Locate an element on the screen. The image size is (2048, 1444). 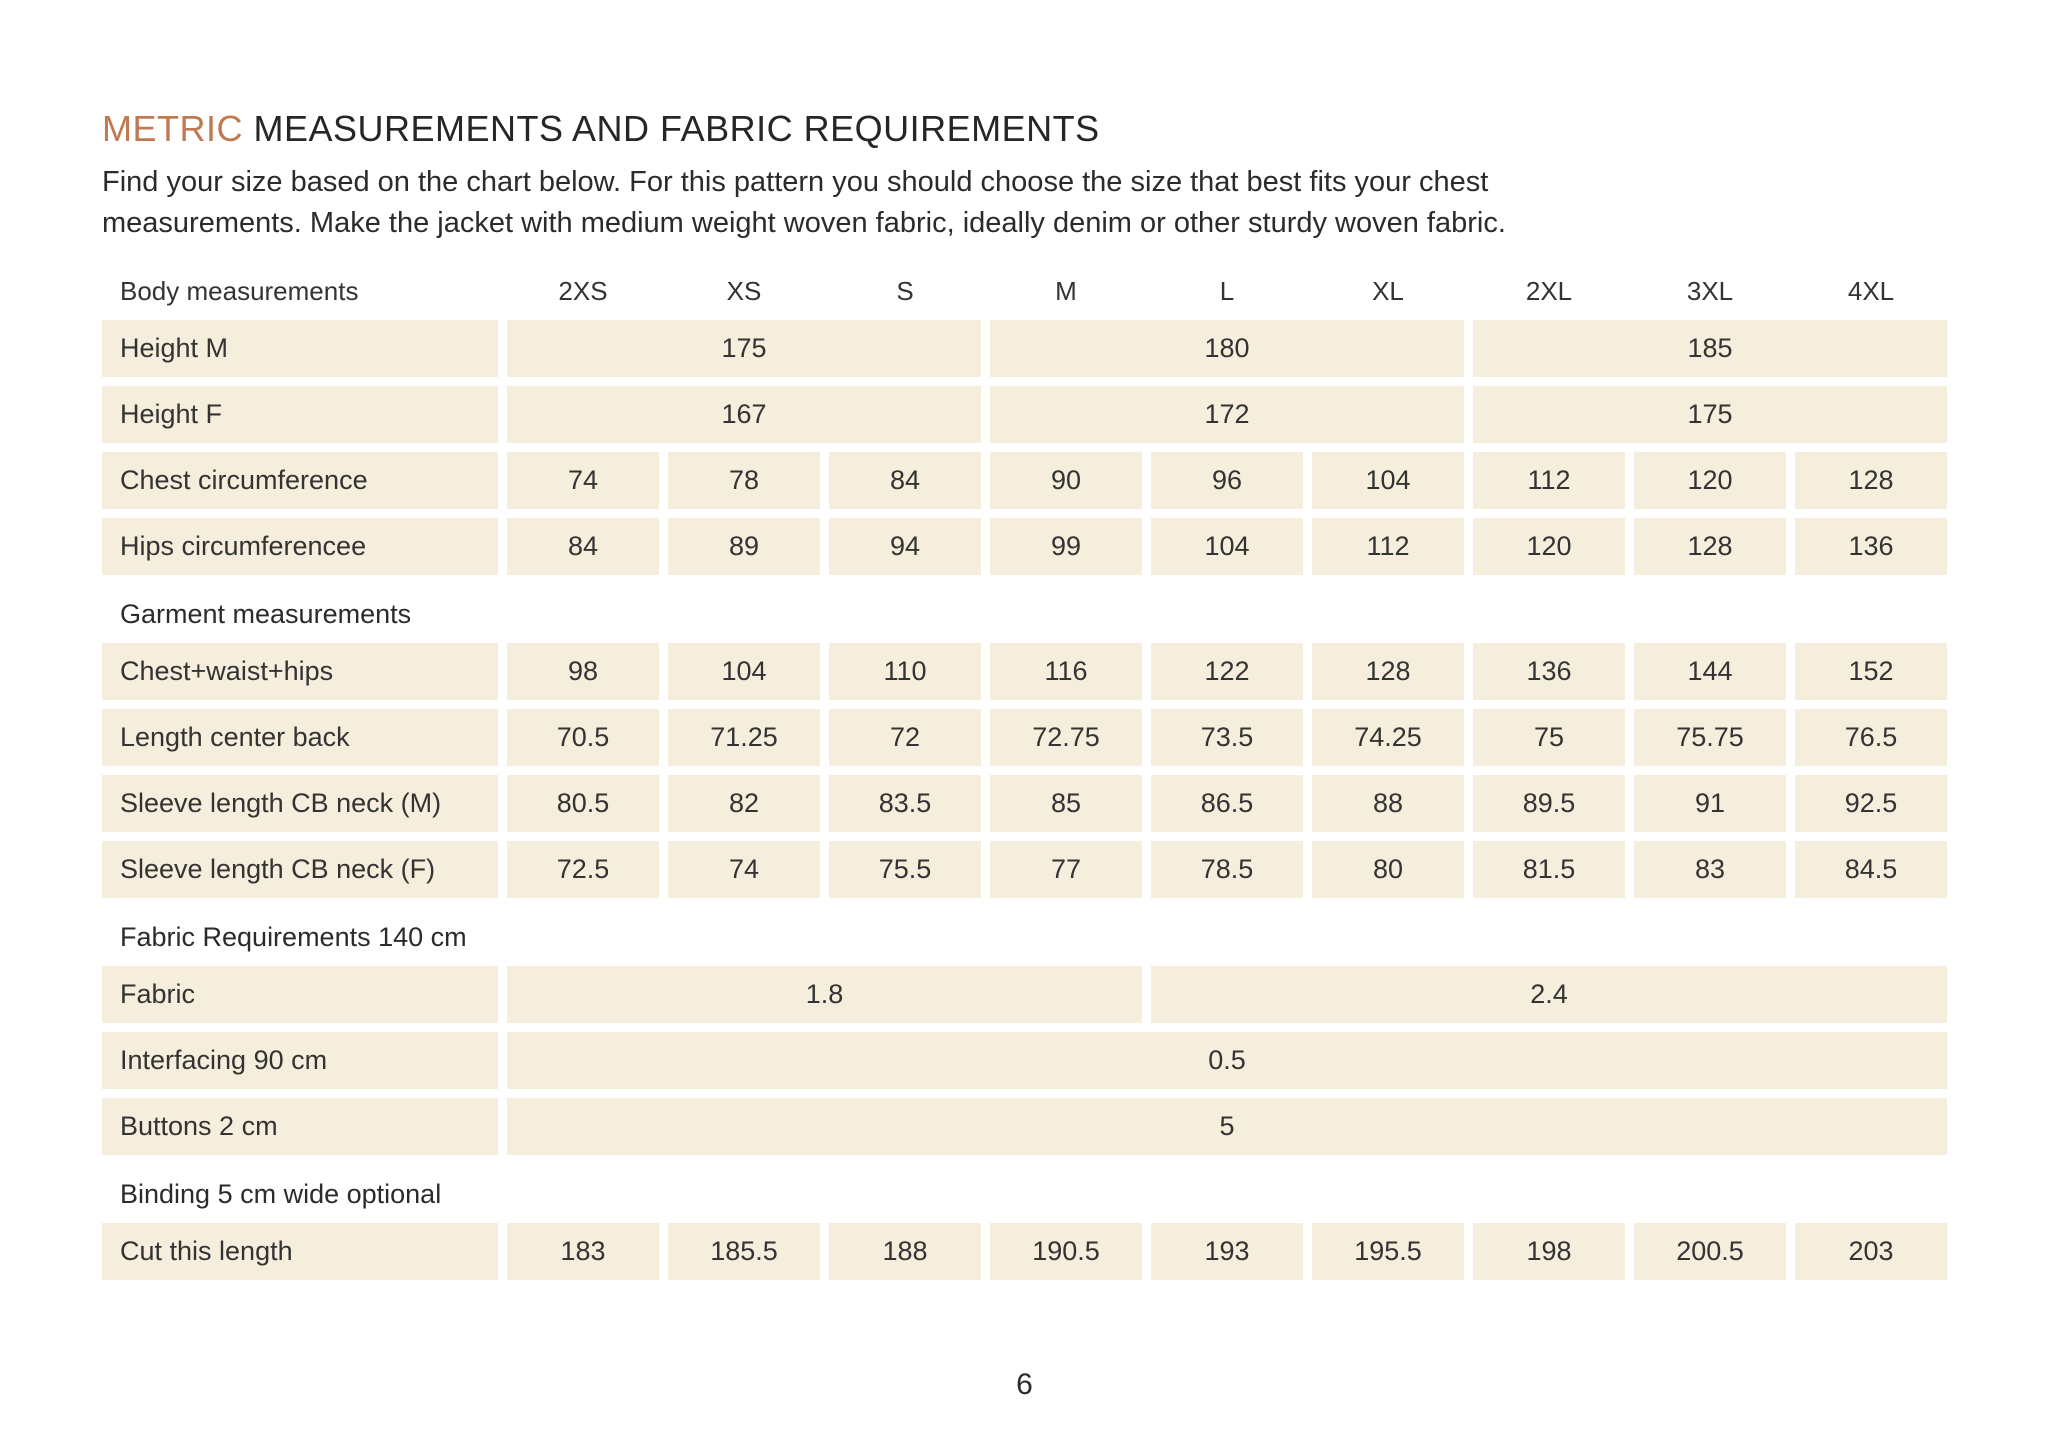
section-heading: Binding 5 cm wide optional is located at coordinates (281, 1194).